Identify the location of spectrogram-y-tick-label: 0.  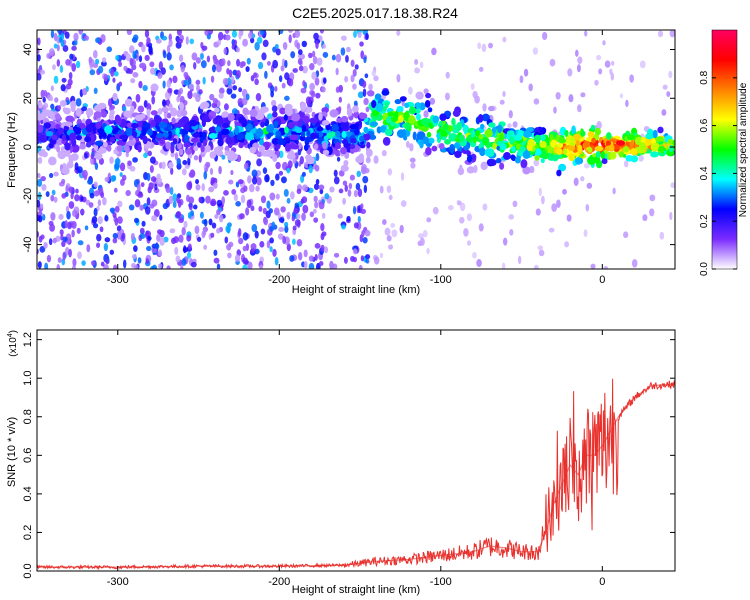
(28, 147).